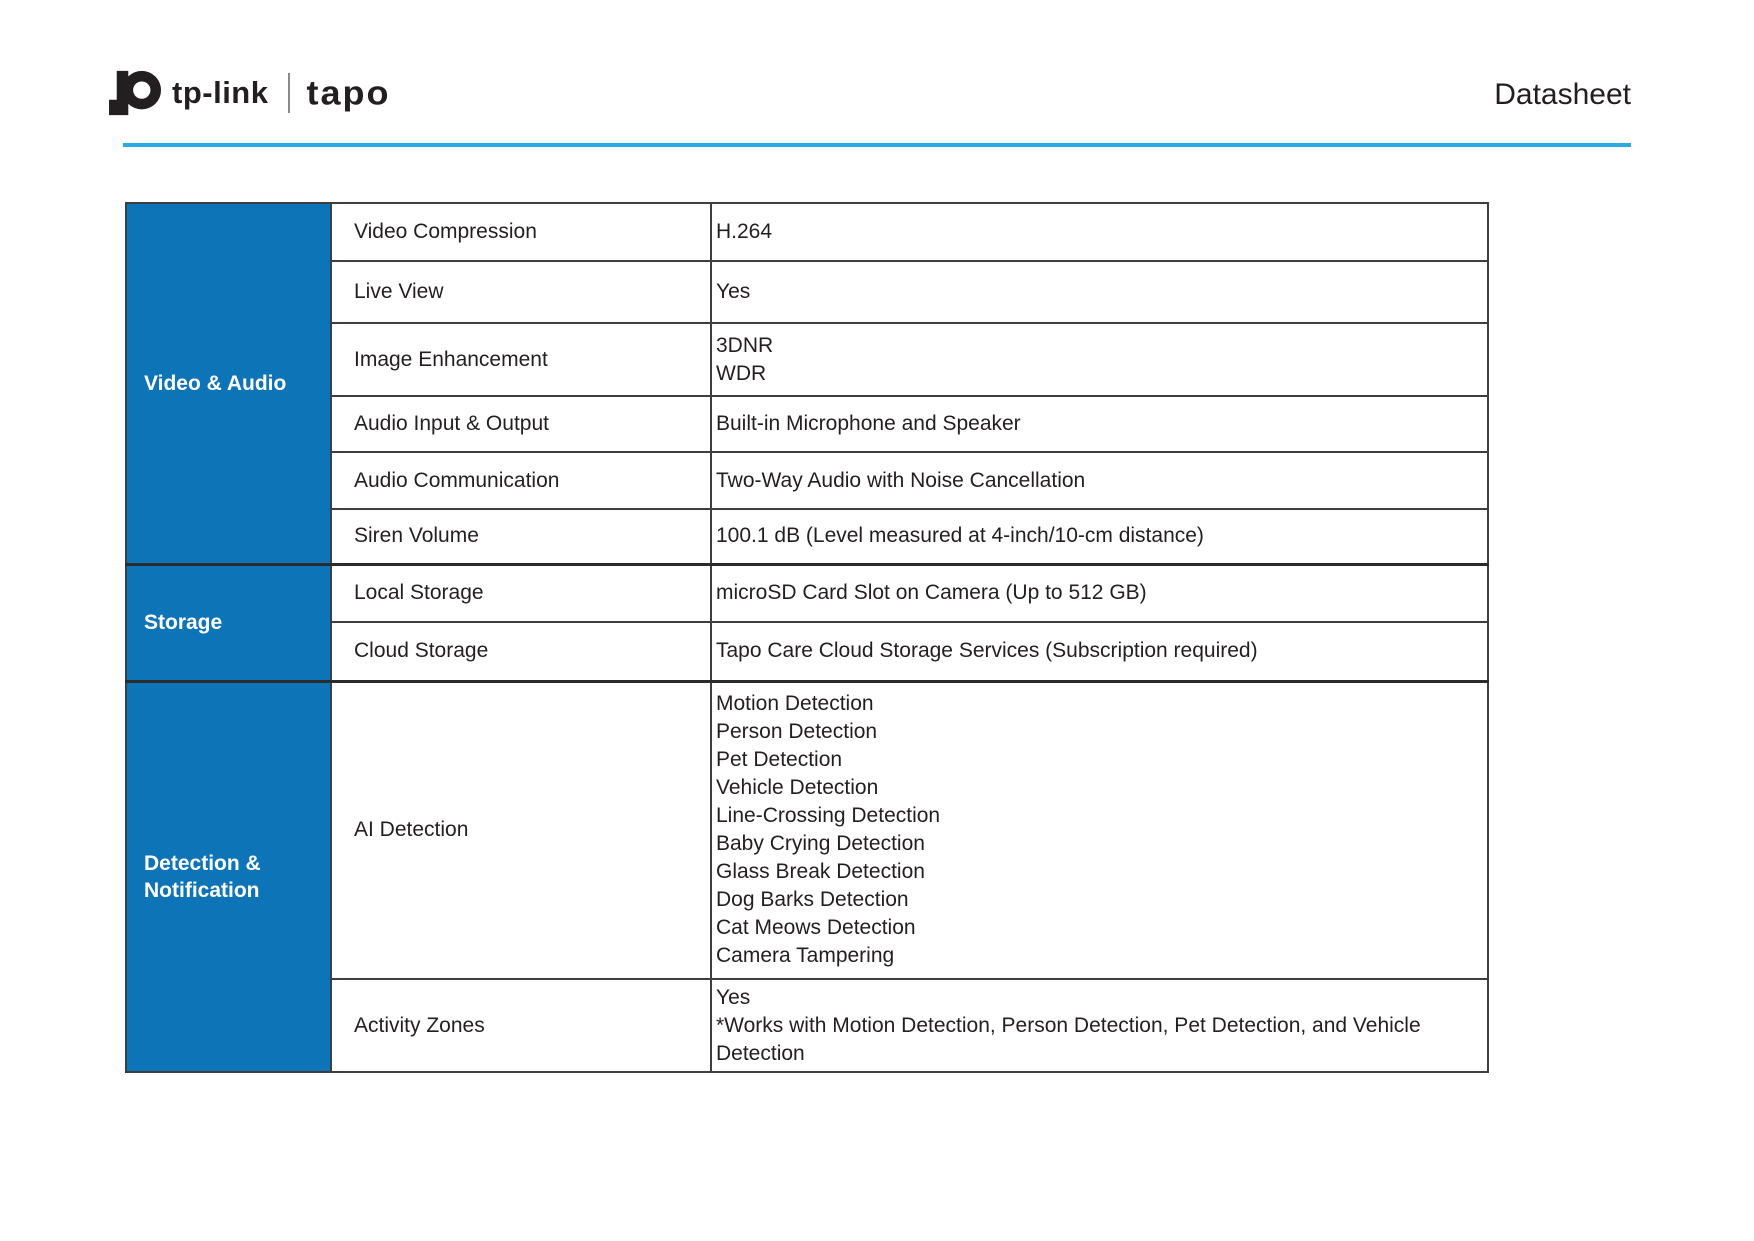  Describe the element at coordinates (136, 93) in the screenshot. I see `tp-link-logo-icon` at that location.